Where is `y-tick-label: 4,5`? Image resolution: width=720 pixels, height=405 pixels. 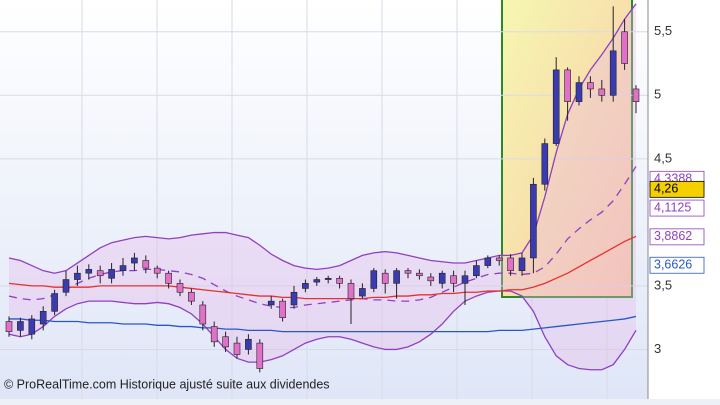
y-tick-label: 4,5 is located at coordinates (663, 157).